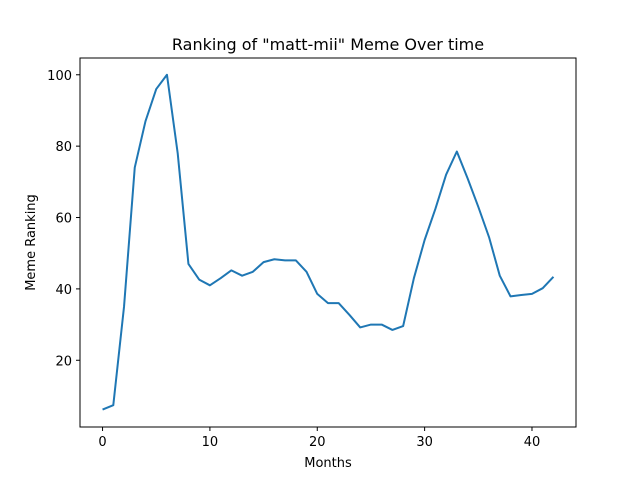 Image resolution: width=640 pixels, height=480 pixels. Describe the element at coordinates (328, 463) in the screenshot. I see `x-axis-label: Months` at that location.